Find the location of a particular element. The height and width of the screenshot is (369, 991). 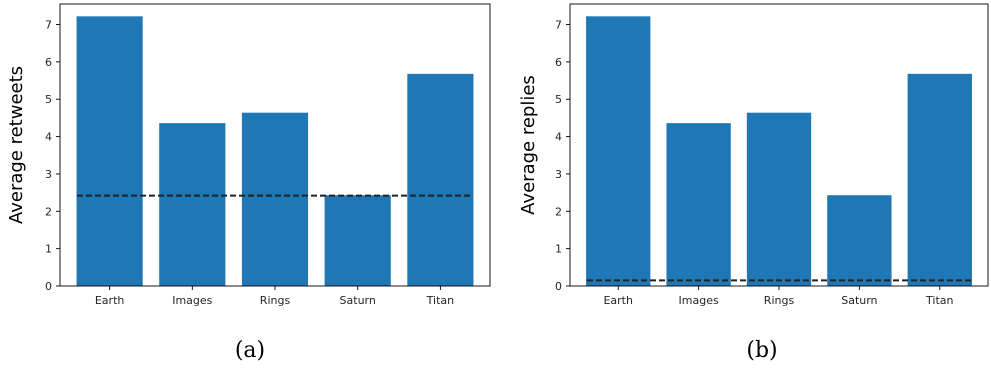

y-axis-label: Average replies is located at coordinates (528, 145).